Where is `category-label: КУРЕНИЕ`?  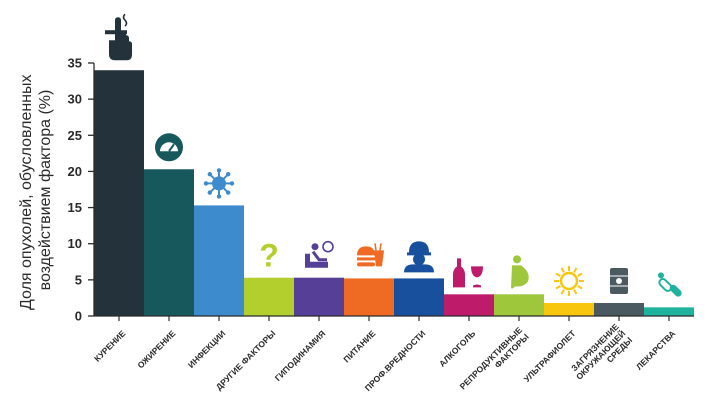
category-label: КУРЕНИЕ is located at coordinates (110, 346).